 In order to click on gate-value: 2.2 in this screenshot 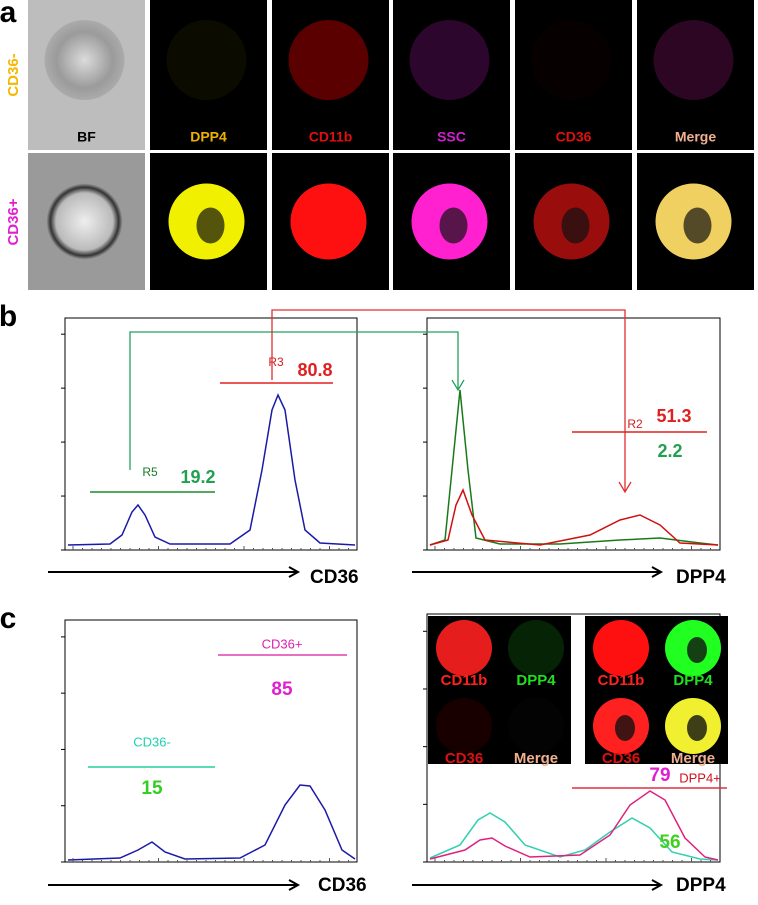, I will do `click(669, 451)`.